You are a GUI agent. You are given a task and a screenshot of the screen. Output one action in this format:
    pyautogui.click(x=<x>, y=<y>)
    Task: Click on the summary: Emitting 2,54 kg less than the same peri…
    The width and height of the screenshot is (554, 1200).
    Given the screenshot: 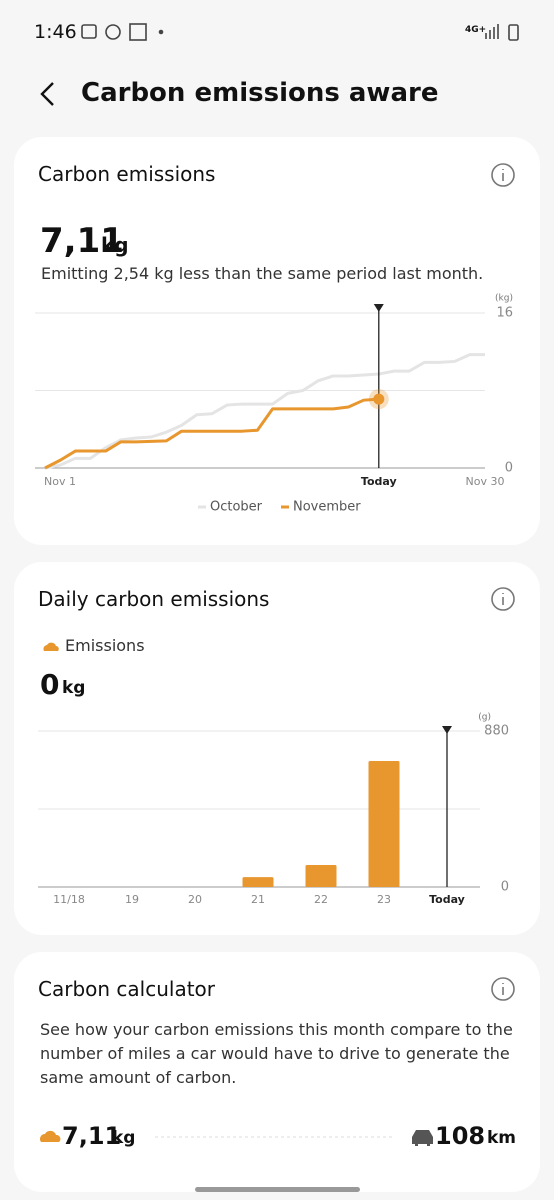 What is the action you would take?
    pyautogui.click(x=262, y=273)
    